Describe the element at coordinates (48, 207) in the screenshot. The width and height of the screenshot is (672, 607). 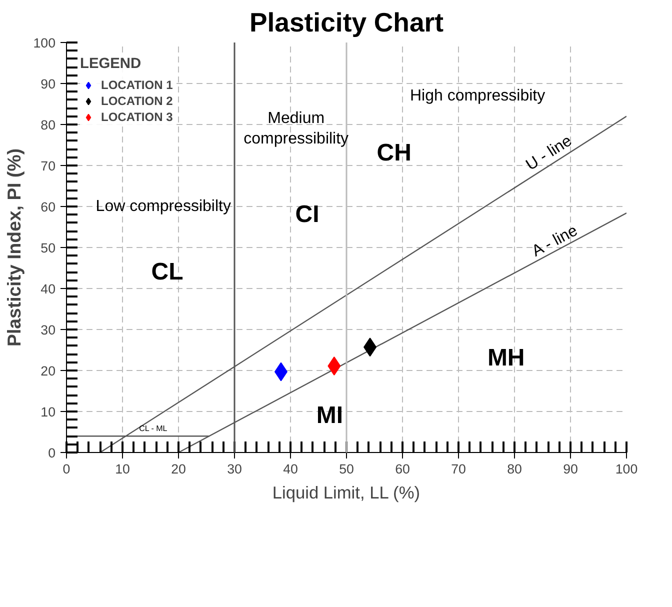
I see `y-tick-label: 60` at that location.